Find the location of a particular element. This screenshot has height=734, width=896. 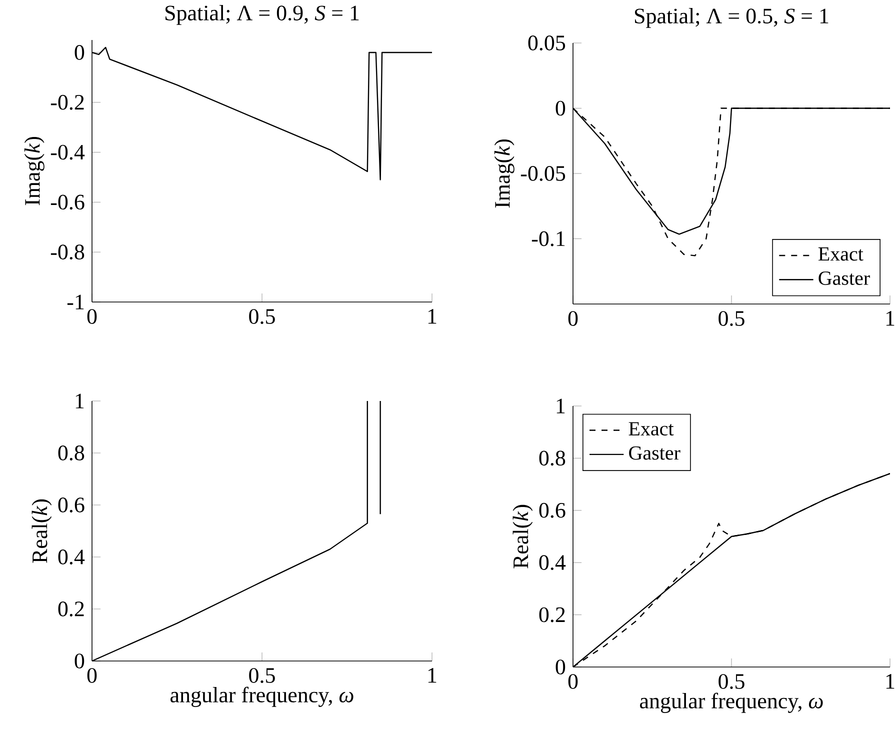

y-tick-label: -0.05 is located at coordinates (543, 173).